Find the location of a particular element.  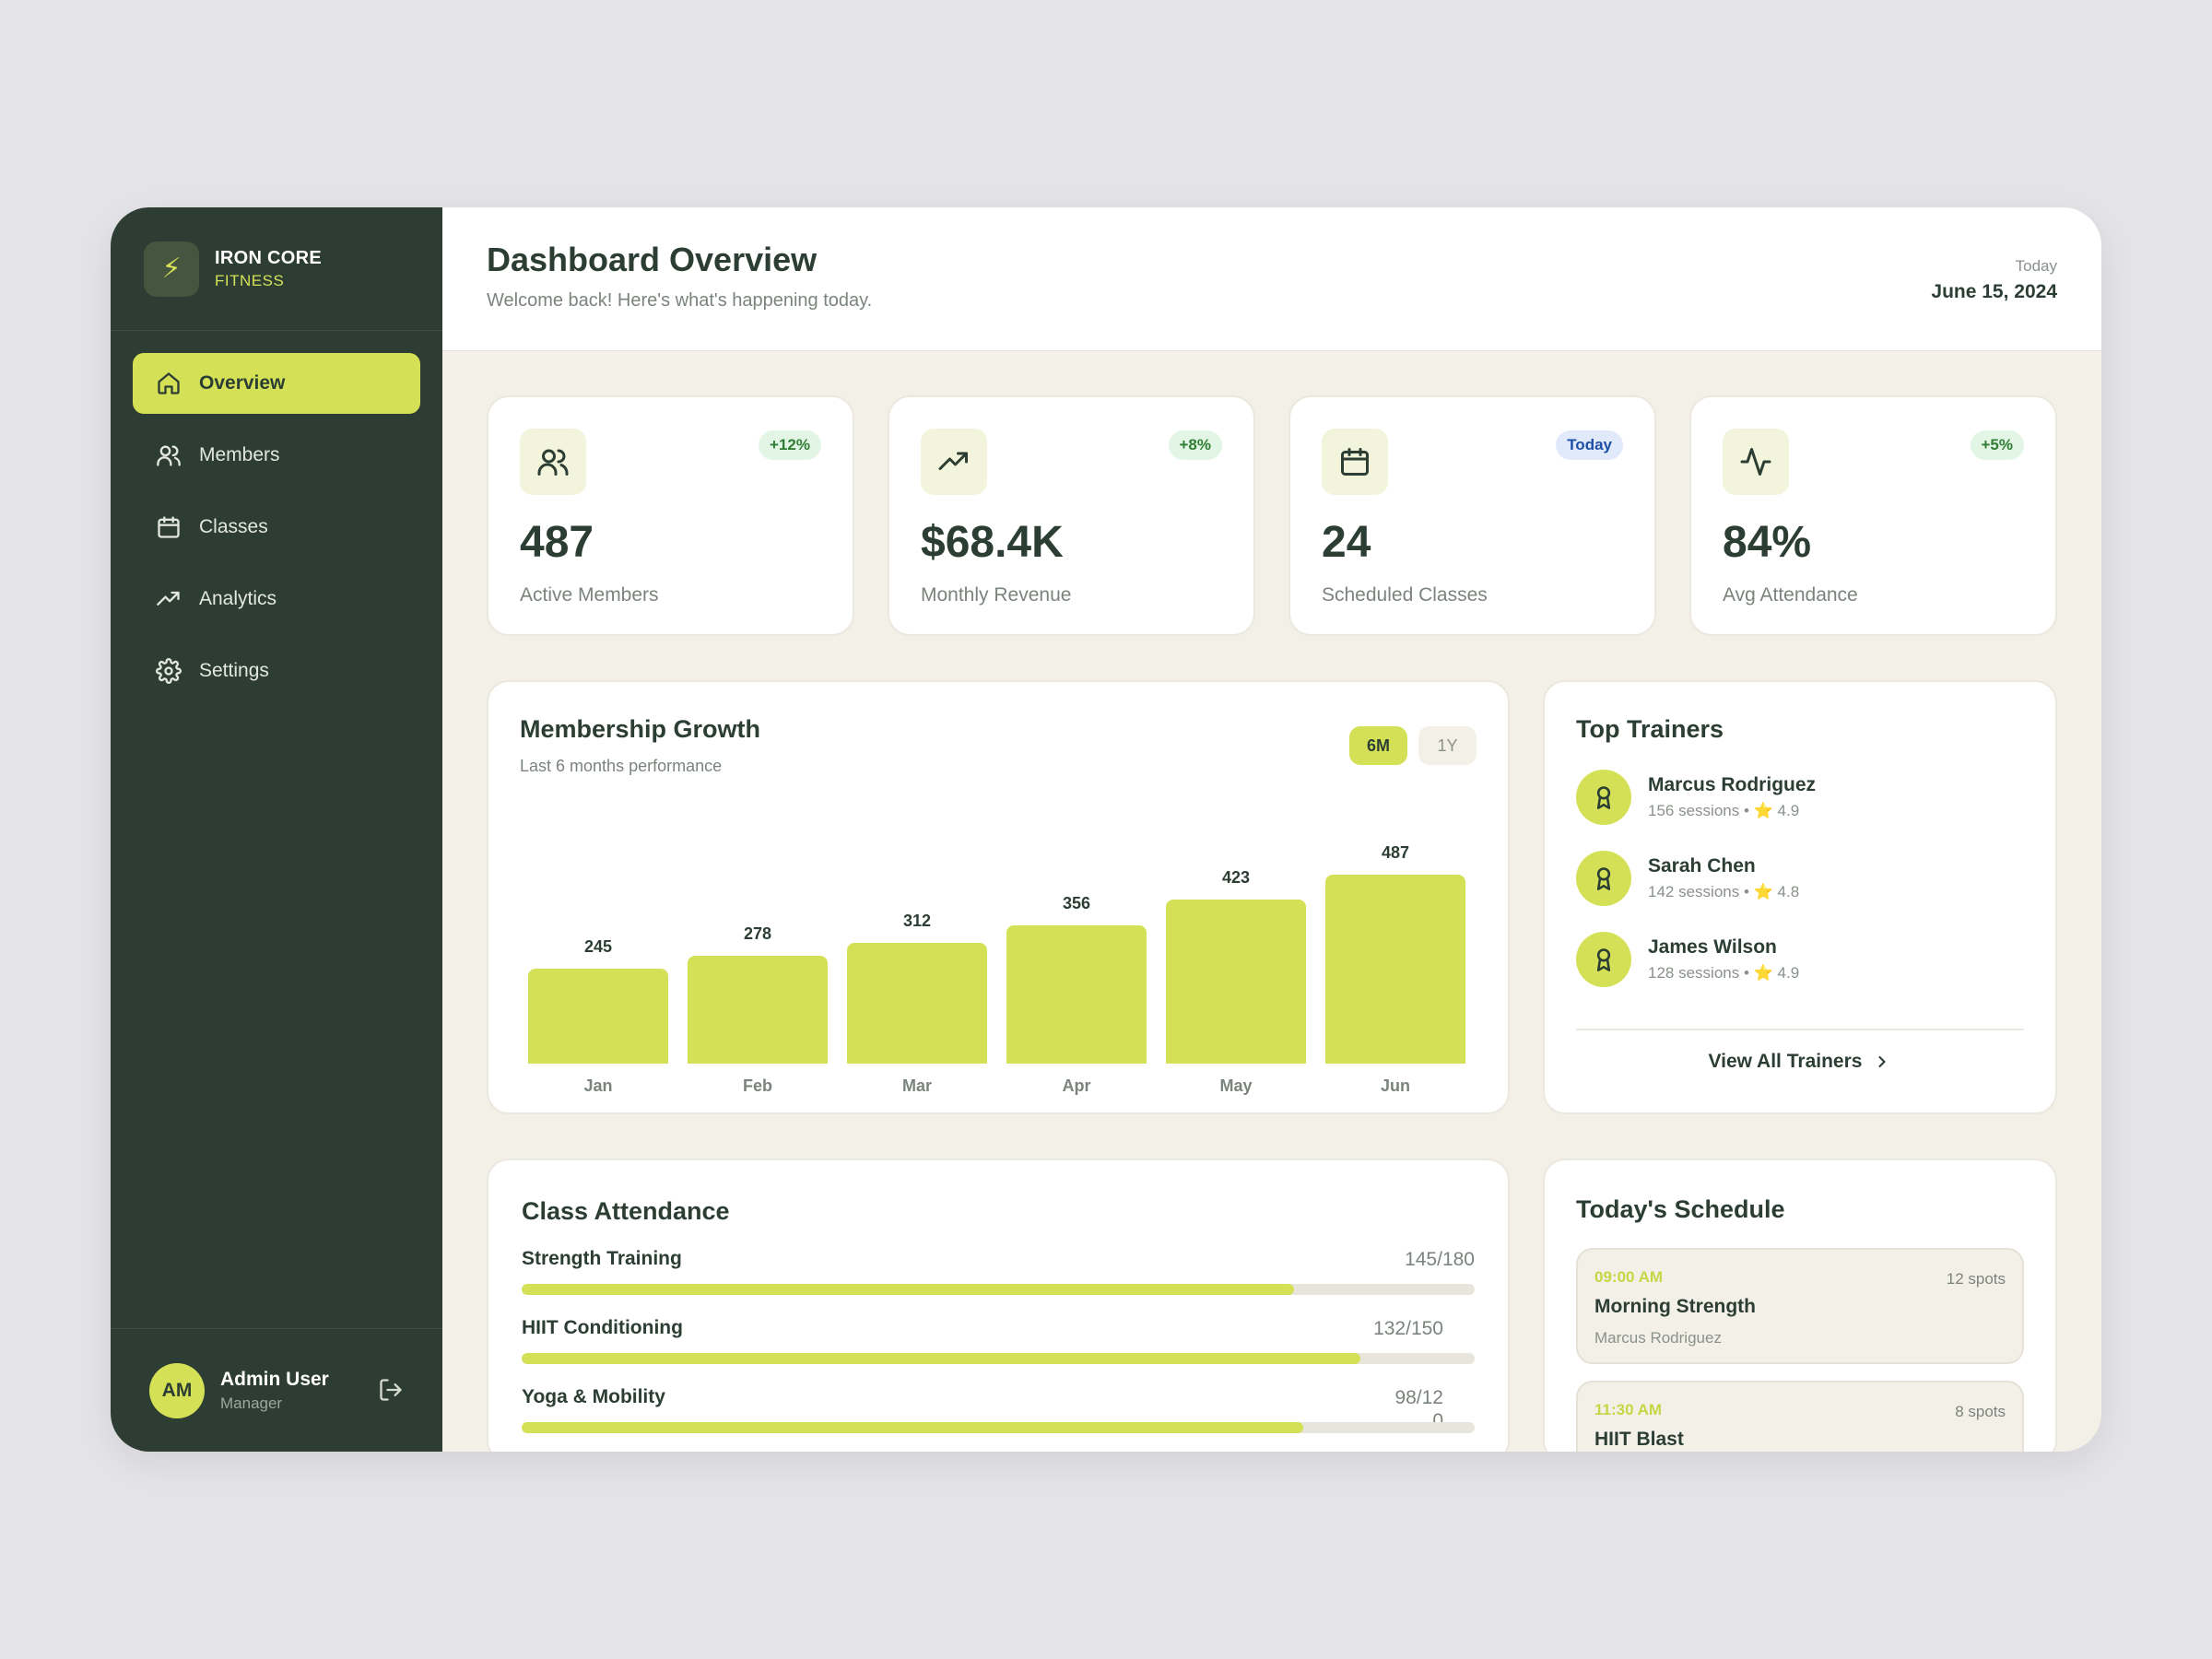

schedule-class-name: HIIT Blast is located at coordinates (1639, 1439).